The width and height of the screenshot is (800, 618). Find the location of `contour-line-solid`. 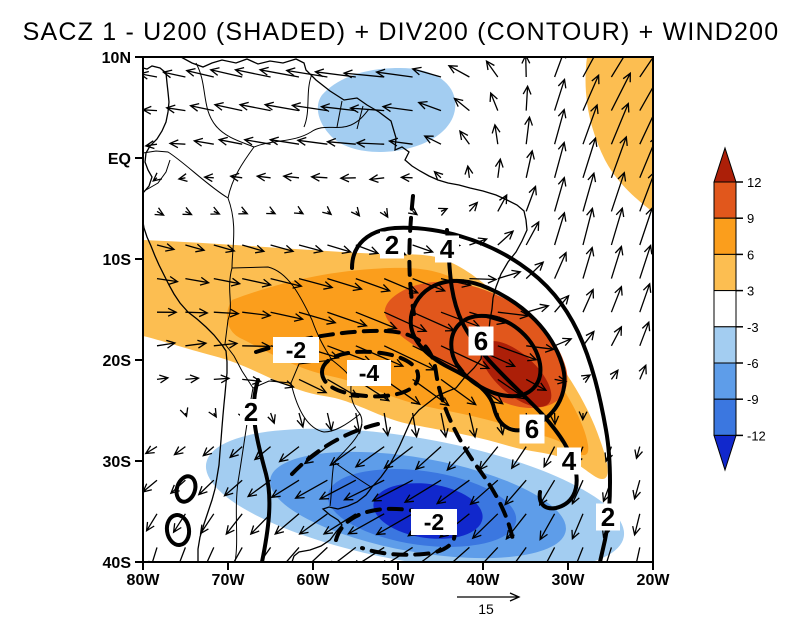

contour-line-solid is located at coordinates (512, 369).